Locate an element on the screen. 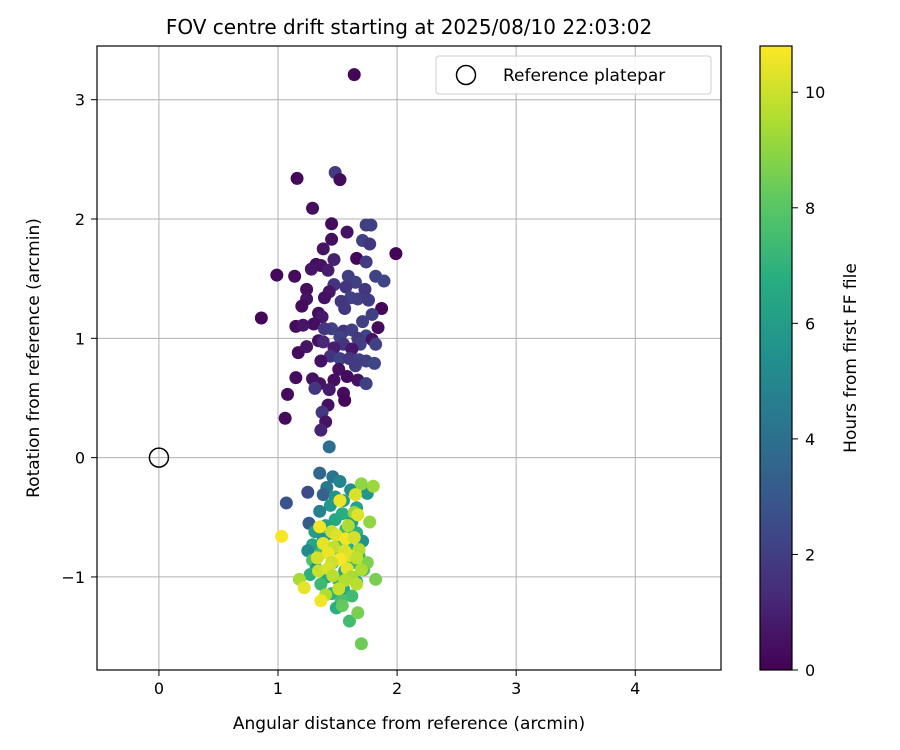  x-axis-ticks: 0 1 2 3 4 is located at coordinates (397, 684).